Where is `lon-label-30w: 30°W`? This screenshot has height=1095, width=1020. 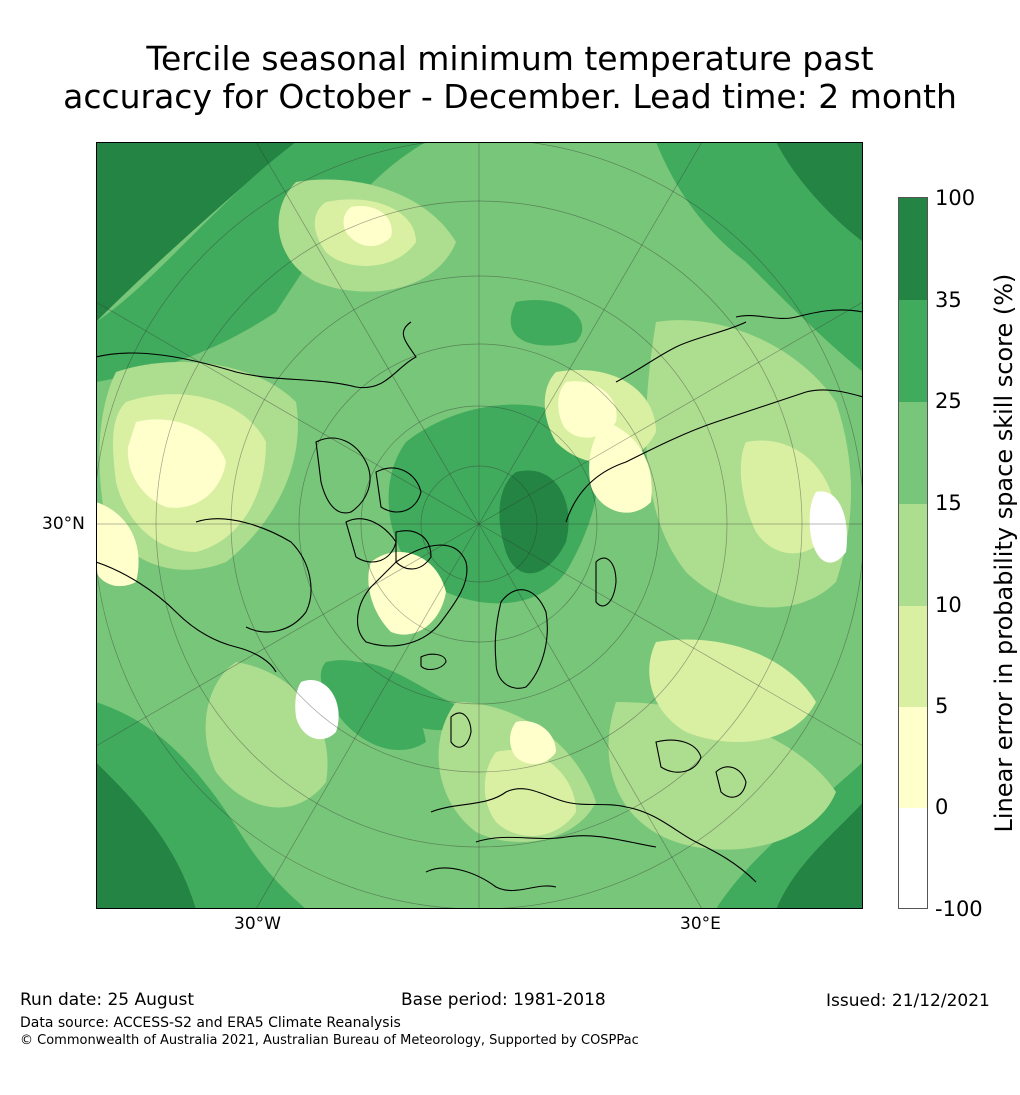 lon-label-30w: 30°W is located at coordinates (257, 924).